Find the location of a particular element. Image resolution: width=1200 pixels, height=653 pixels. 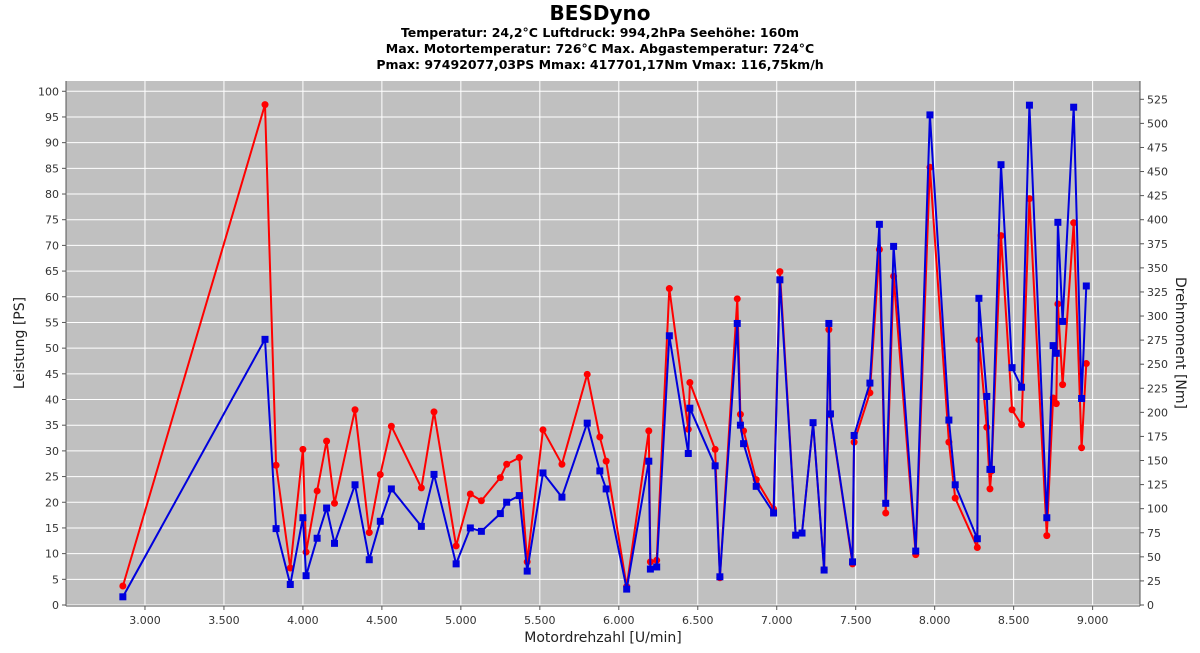

y-tick-label-left: 90 is located at coordinates (52, 143).